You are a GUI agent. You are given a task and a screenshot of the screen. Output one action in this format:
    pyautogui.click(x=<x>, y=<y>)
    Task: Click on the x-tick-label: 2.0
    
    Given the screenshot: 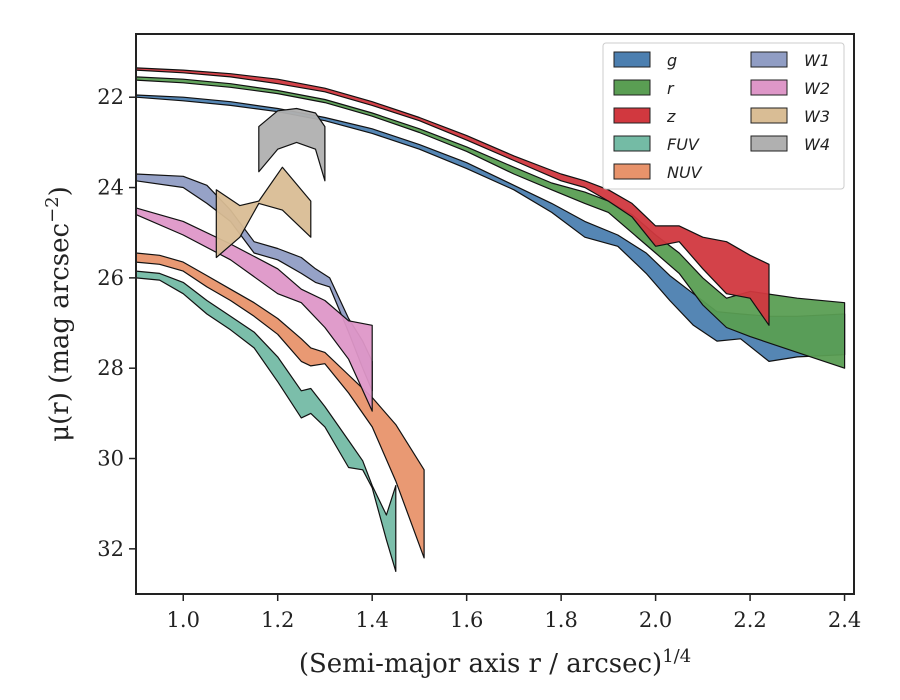 What is the action you would take?
    pyautogui.click(x=655, y=620)
    